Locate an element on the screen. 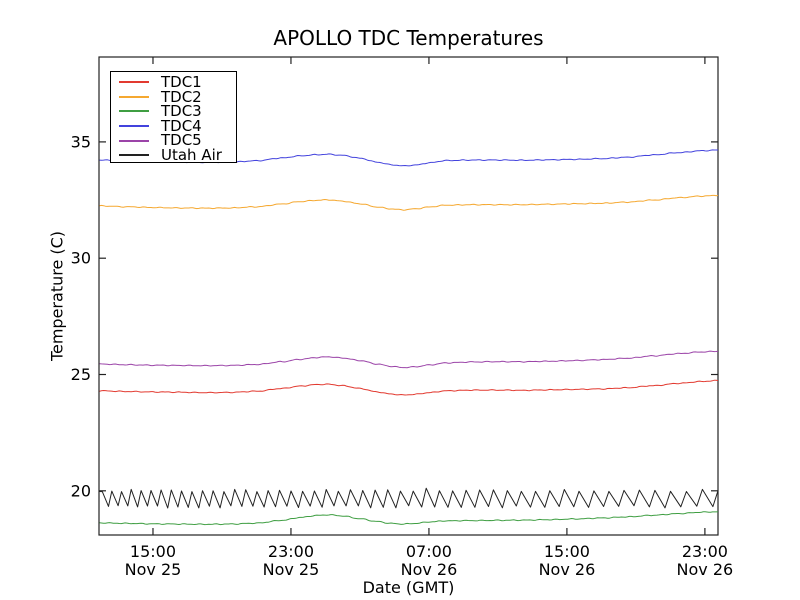 The height and width of the screenshot is (600, 800). y-axis-label: Temperature (C) is located at coordinates (57, 296).